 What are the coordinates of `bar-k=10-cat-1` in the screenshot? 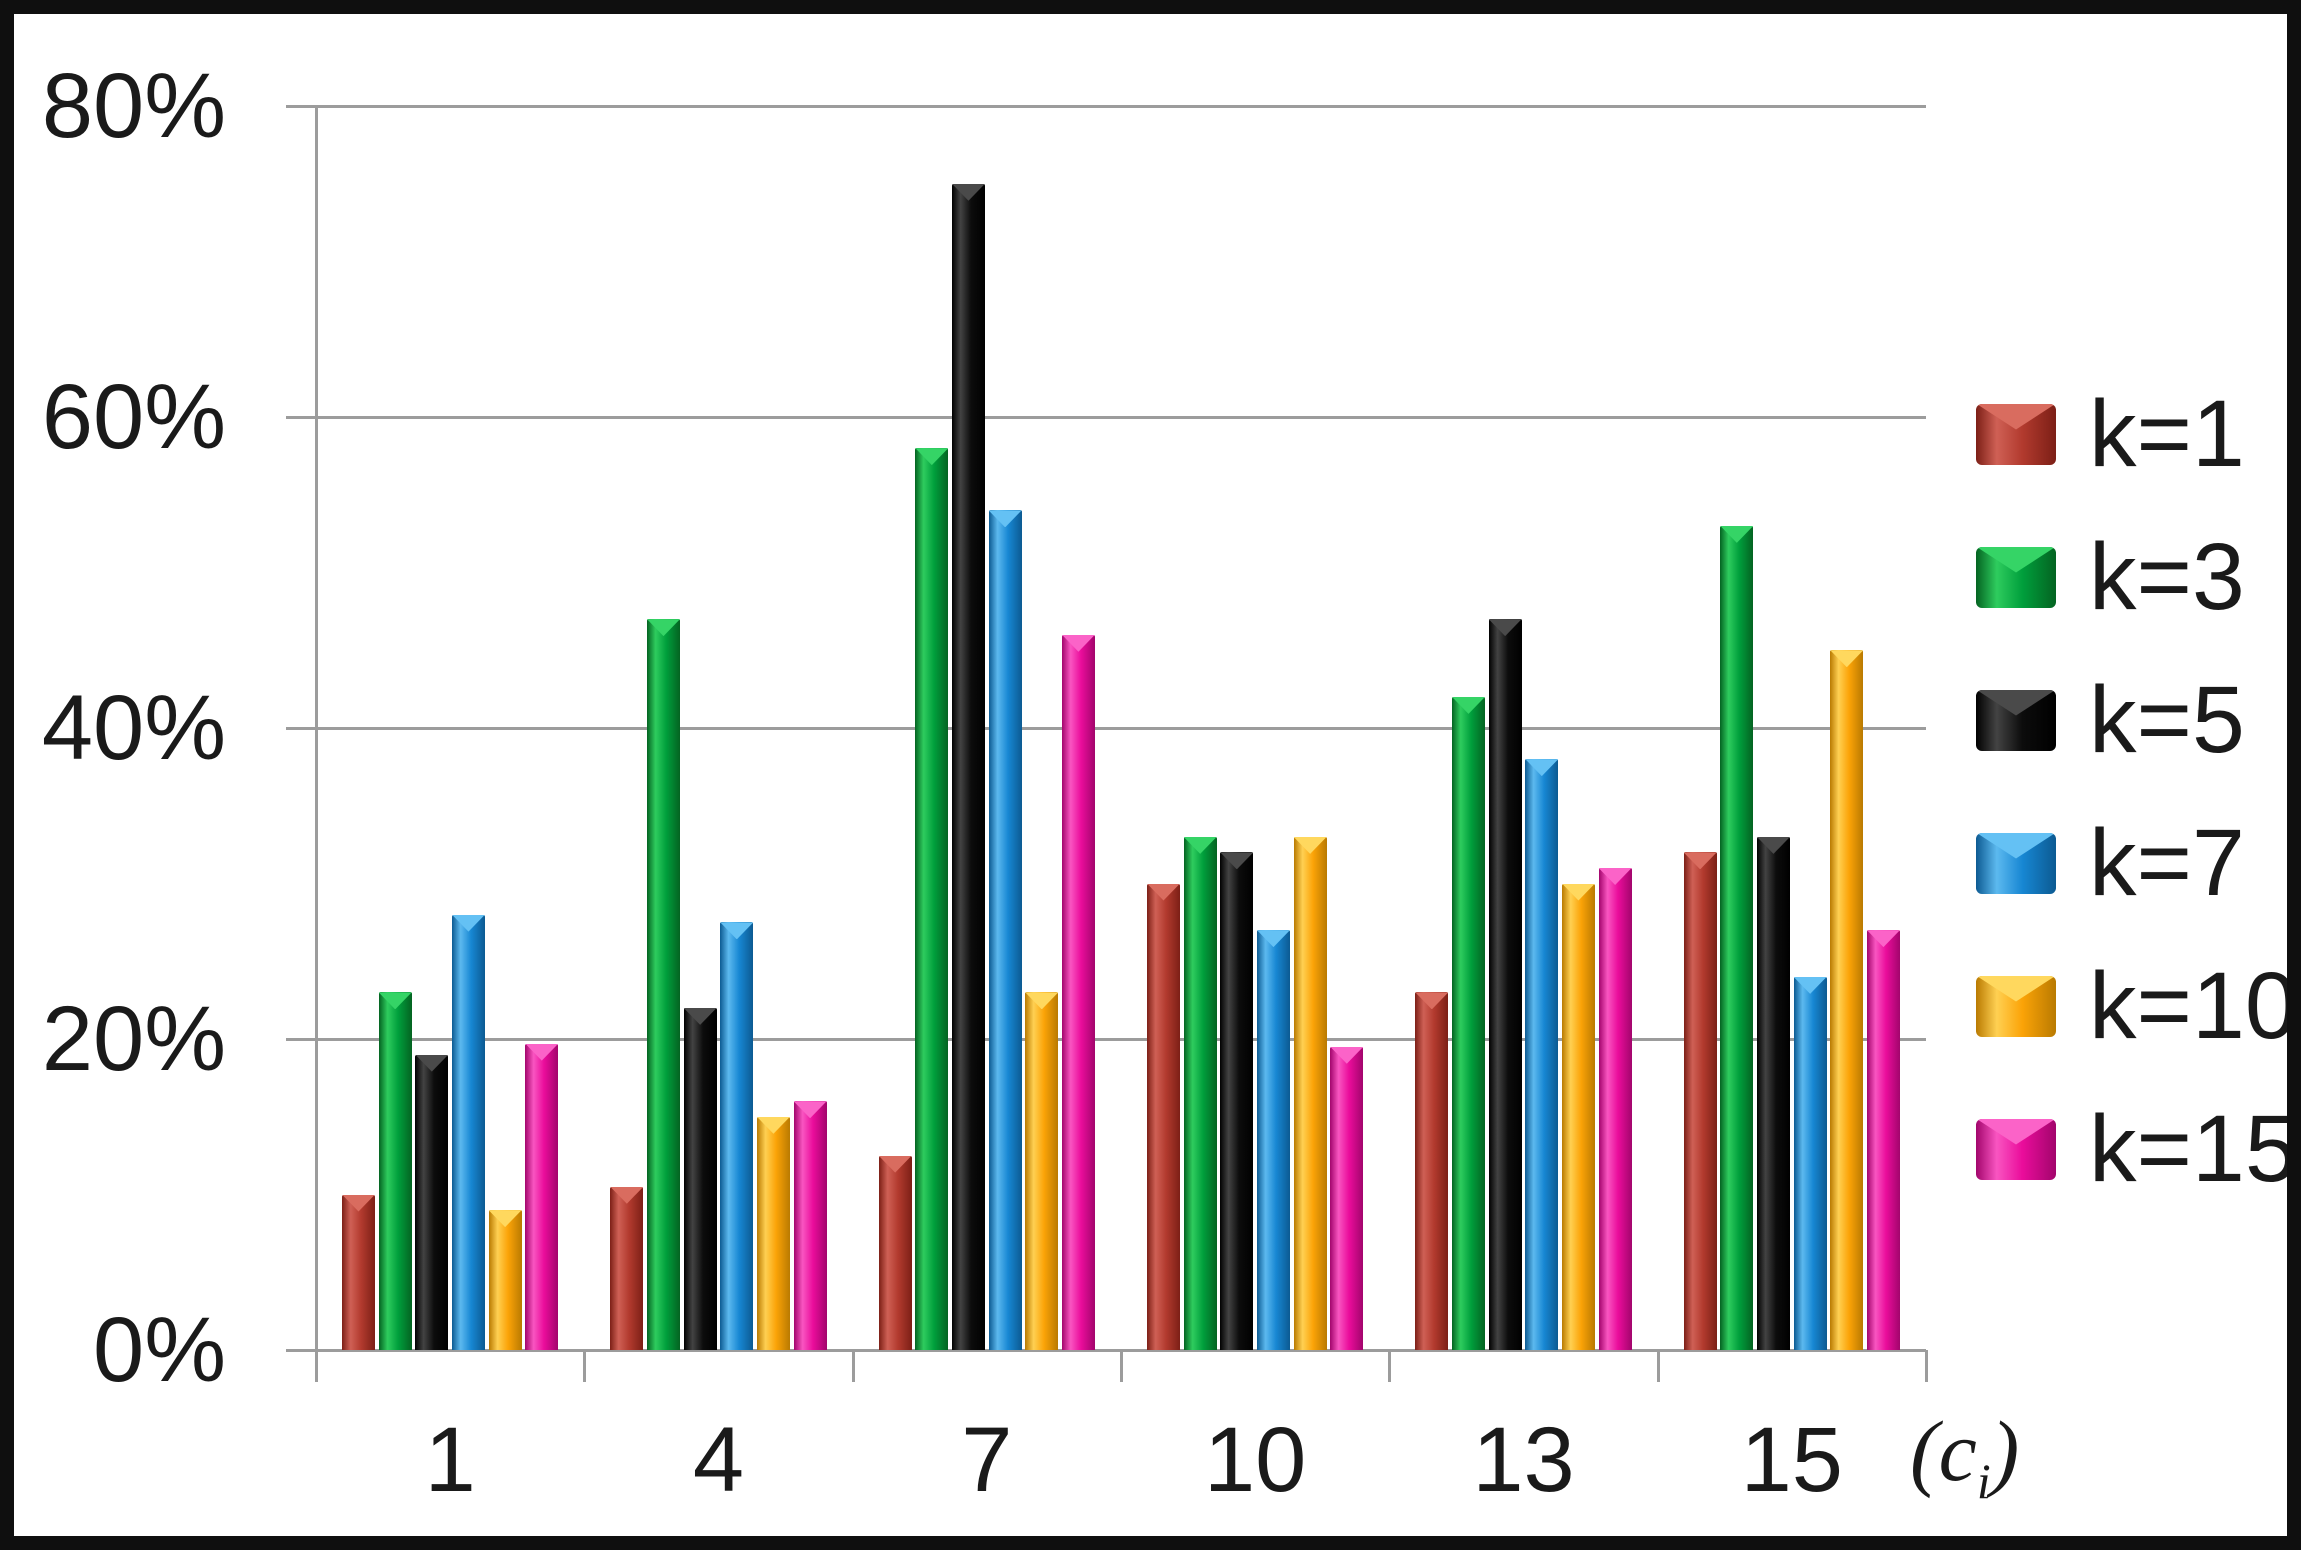 It's located at (505, 1280).